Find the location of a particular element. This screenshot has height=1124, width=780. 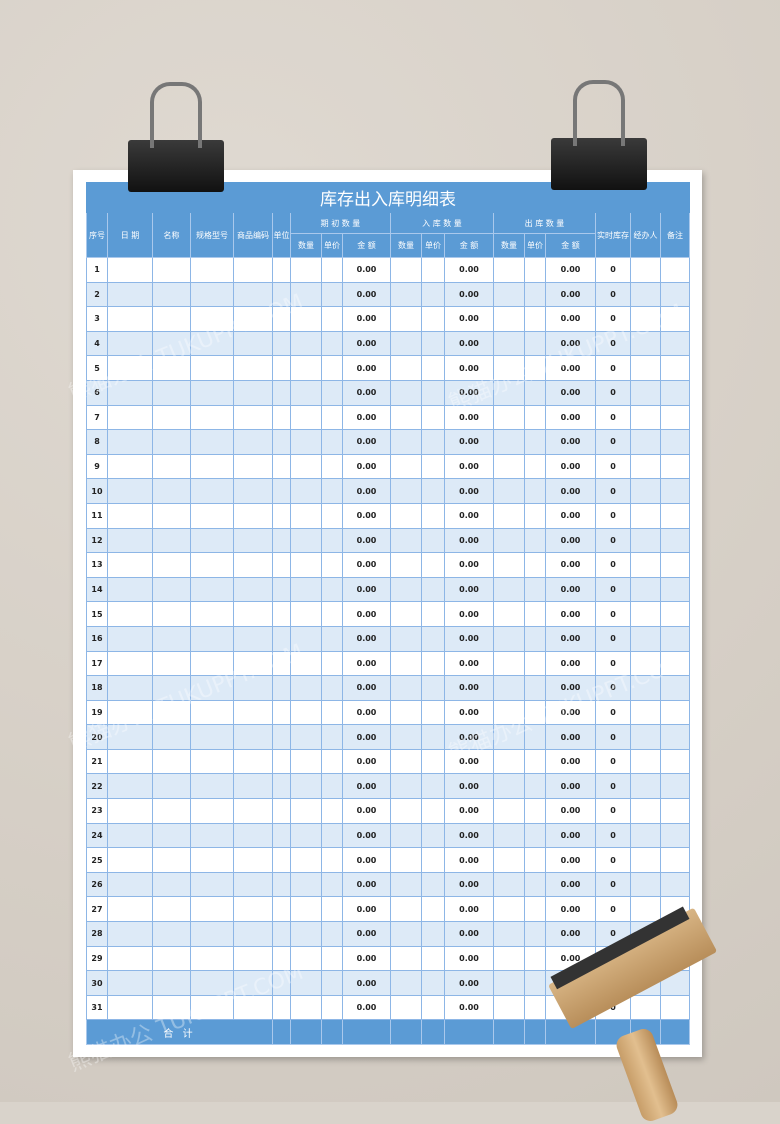

serial-cell: 1 is located at coordinates (97, 270).